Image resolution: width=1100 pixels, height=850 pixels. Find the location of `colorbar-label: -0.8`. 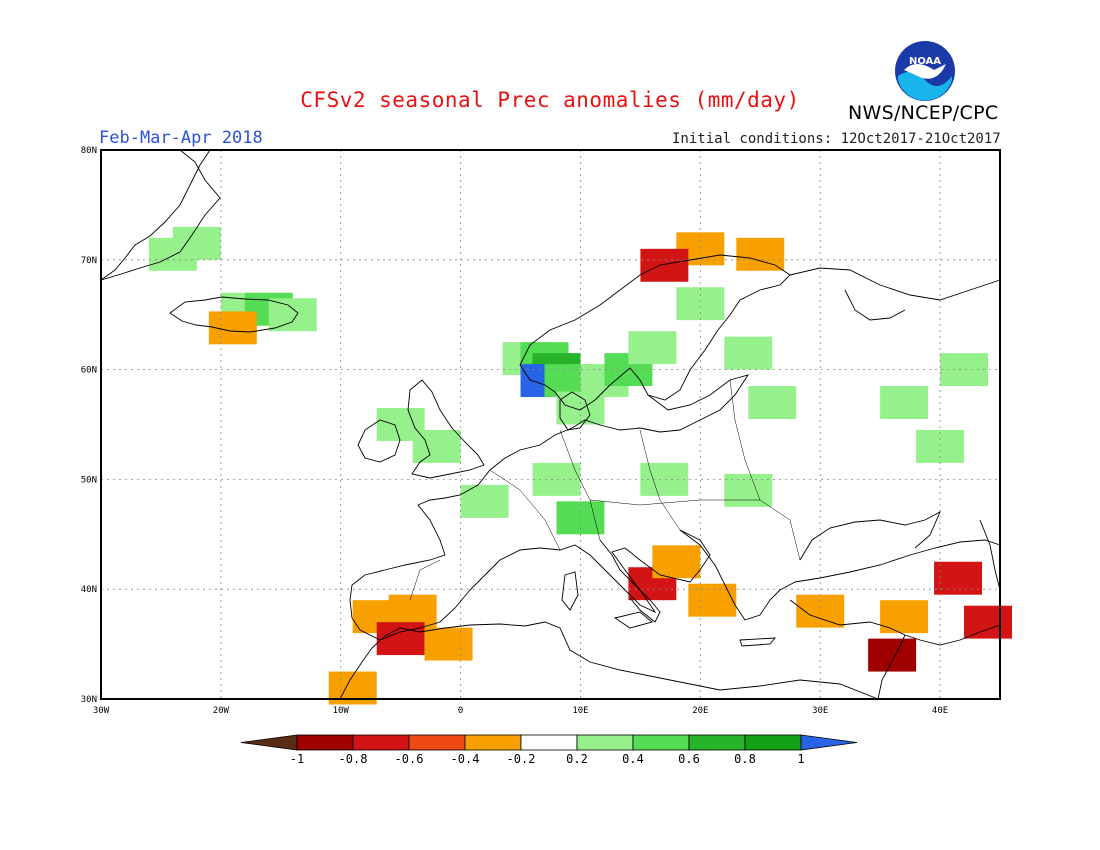

colorbar-label: -0.8 is located at coordinates (353, 759).